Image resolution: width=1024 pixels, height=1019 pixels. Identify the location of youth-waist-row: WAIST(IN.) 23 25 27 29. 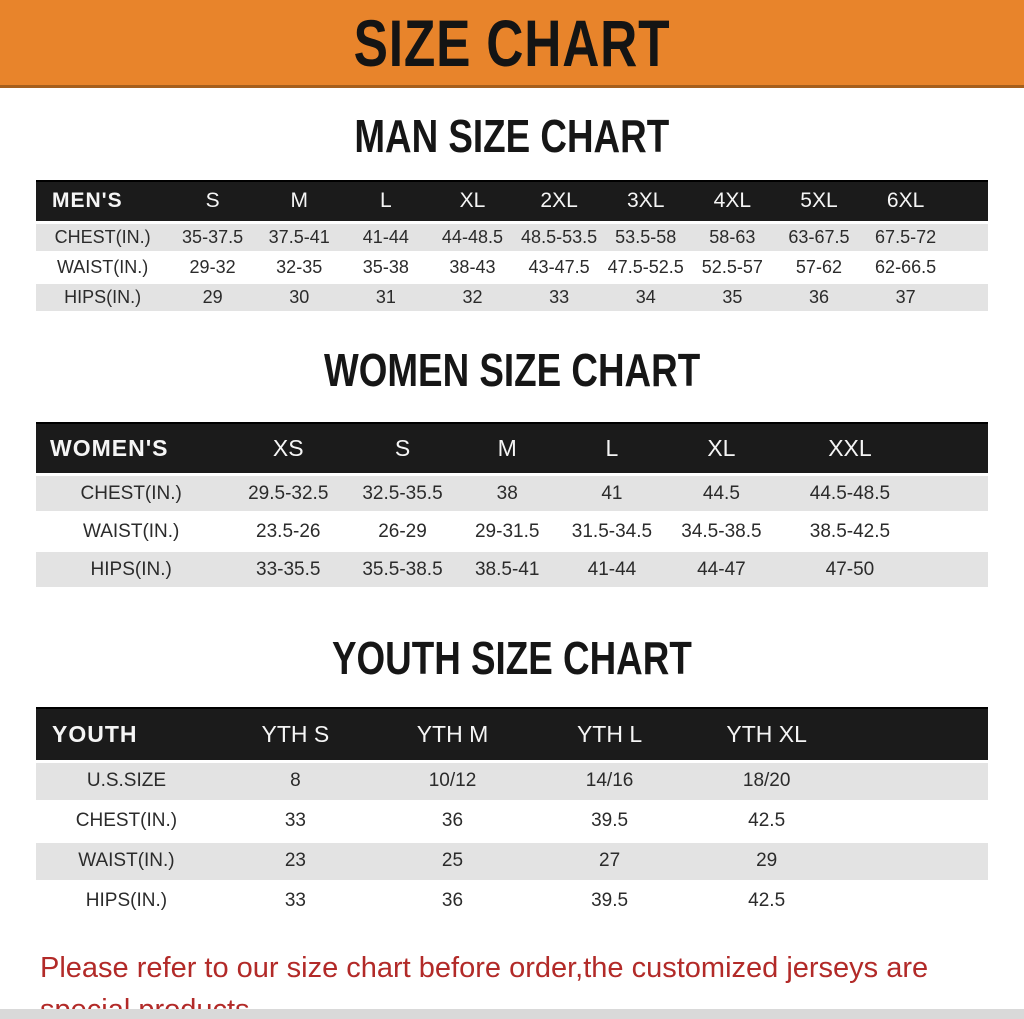
(512, 862).